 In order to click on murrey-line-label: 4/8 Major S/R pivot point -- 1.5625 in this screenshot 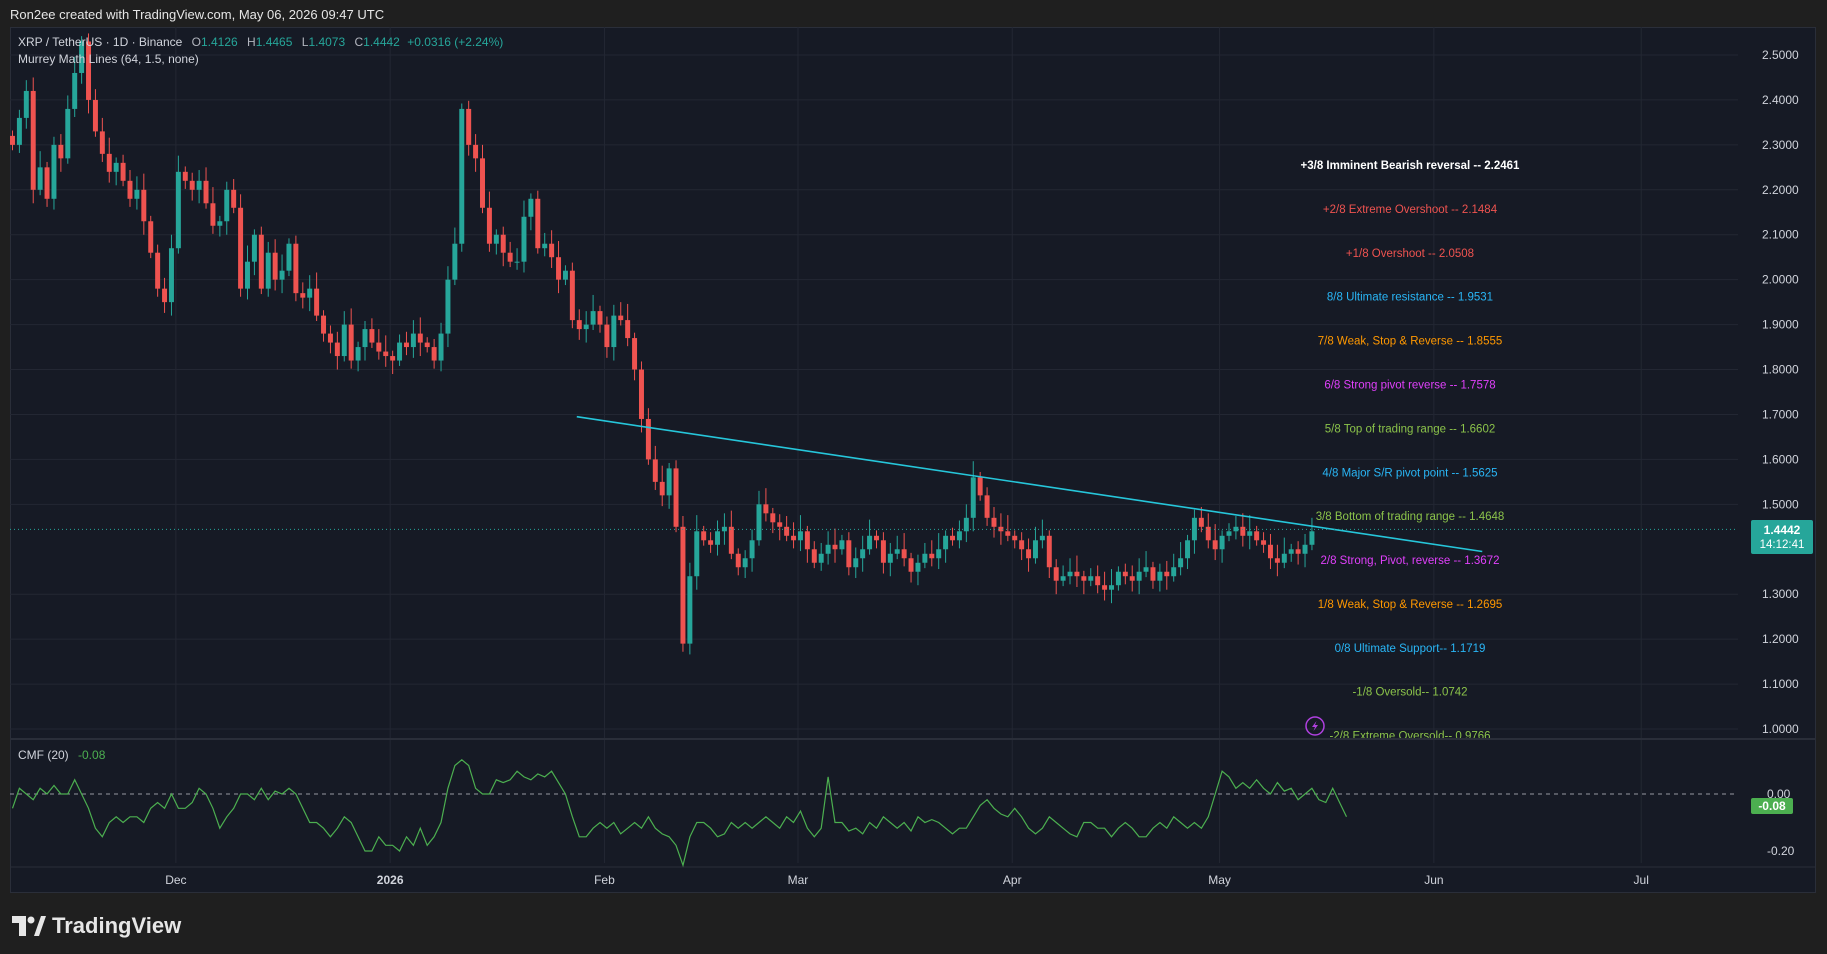, I will do `click(1409, 473)`.